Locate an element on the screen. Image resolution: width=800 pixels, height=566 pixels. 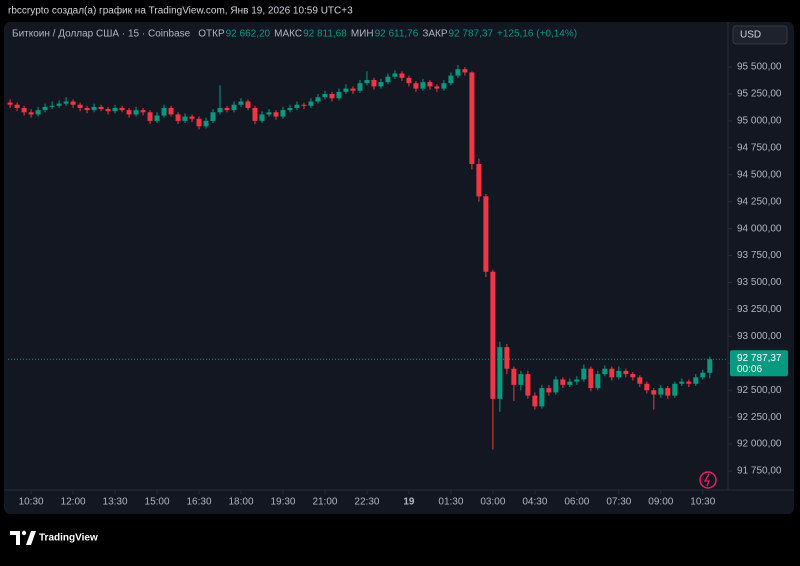
y-tick-label: 95 500,00 is located at coordinates (759, 67).